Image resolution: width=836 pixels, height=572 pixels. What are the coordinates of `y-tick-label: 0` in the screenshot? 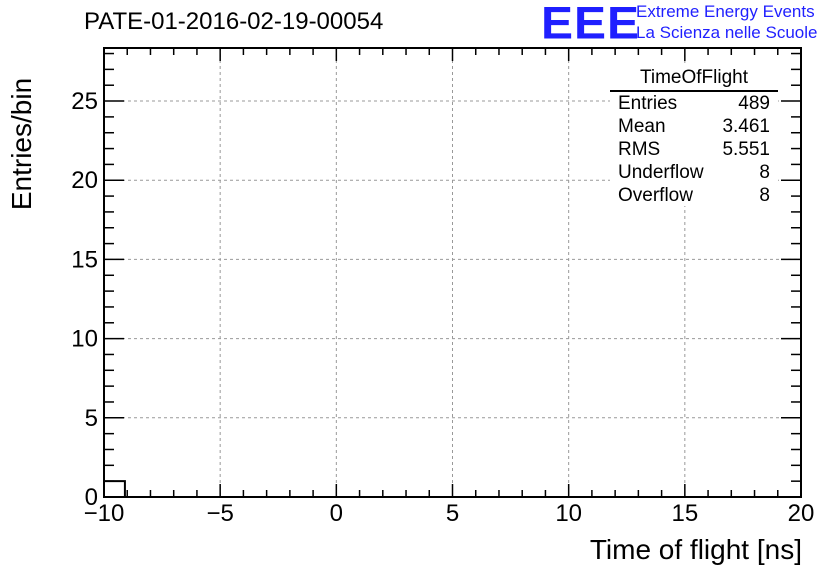 It's located at (91, 497).